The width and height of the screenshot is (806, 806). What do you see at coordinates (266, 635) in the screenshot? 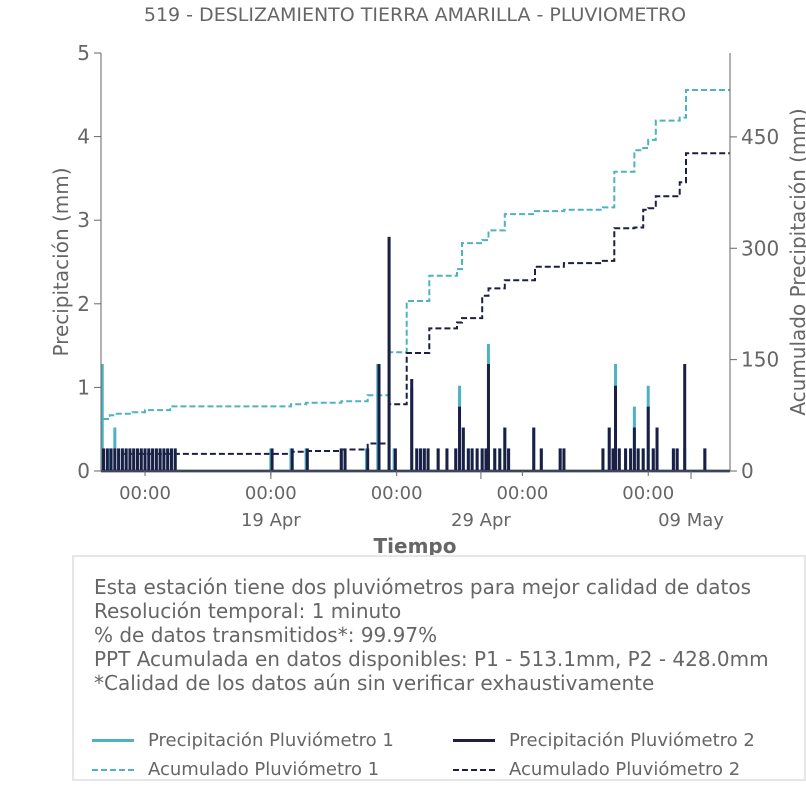
I see `info-note-transmitted: % de datos transmitidos*: 99.97%` at bounding box center [266, 635].